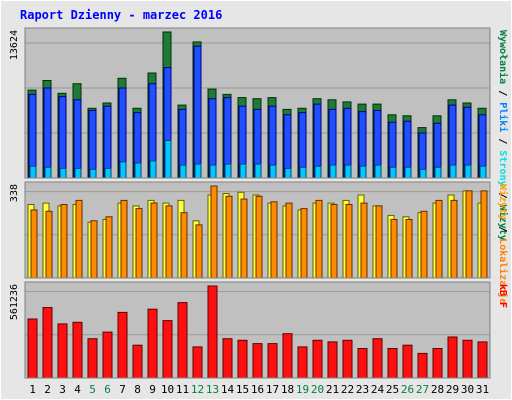 The image size is (512, 400). Describe the element at coordinates (197, 389) in the screenshot. I see `x-tick-label: 12` at that location.